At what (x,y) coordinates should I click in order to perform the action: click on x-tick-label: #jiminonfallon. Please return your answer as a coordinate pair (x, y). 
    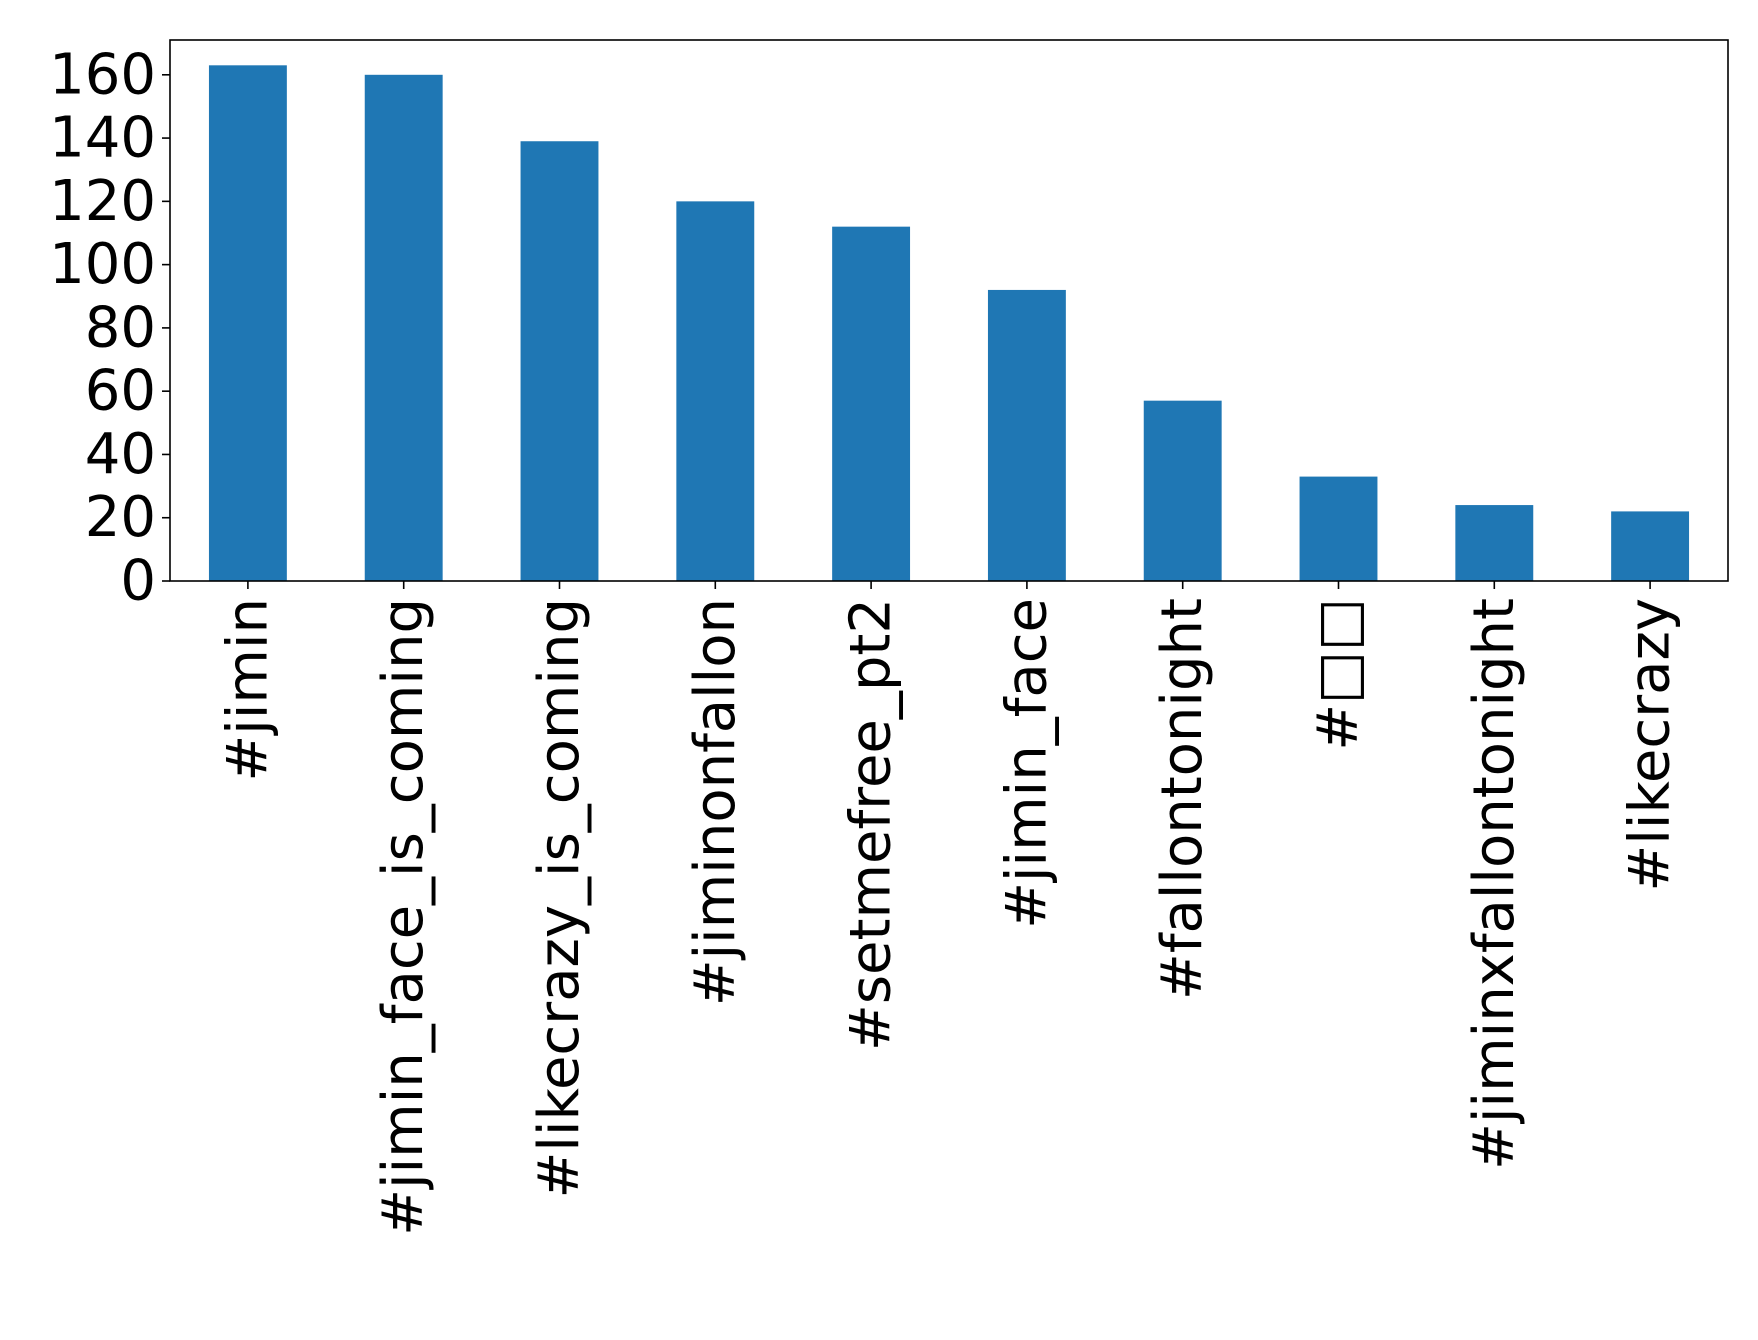
    Looking at the image, I should click on (715, 802).